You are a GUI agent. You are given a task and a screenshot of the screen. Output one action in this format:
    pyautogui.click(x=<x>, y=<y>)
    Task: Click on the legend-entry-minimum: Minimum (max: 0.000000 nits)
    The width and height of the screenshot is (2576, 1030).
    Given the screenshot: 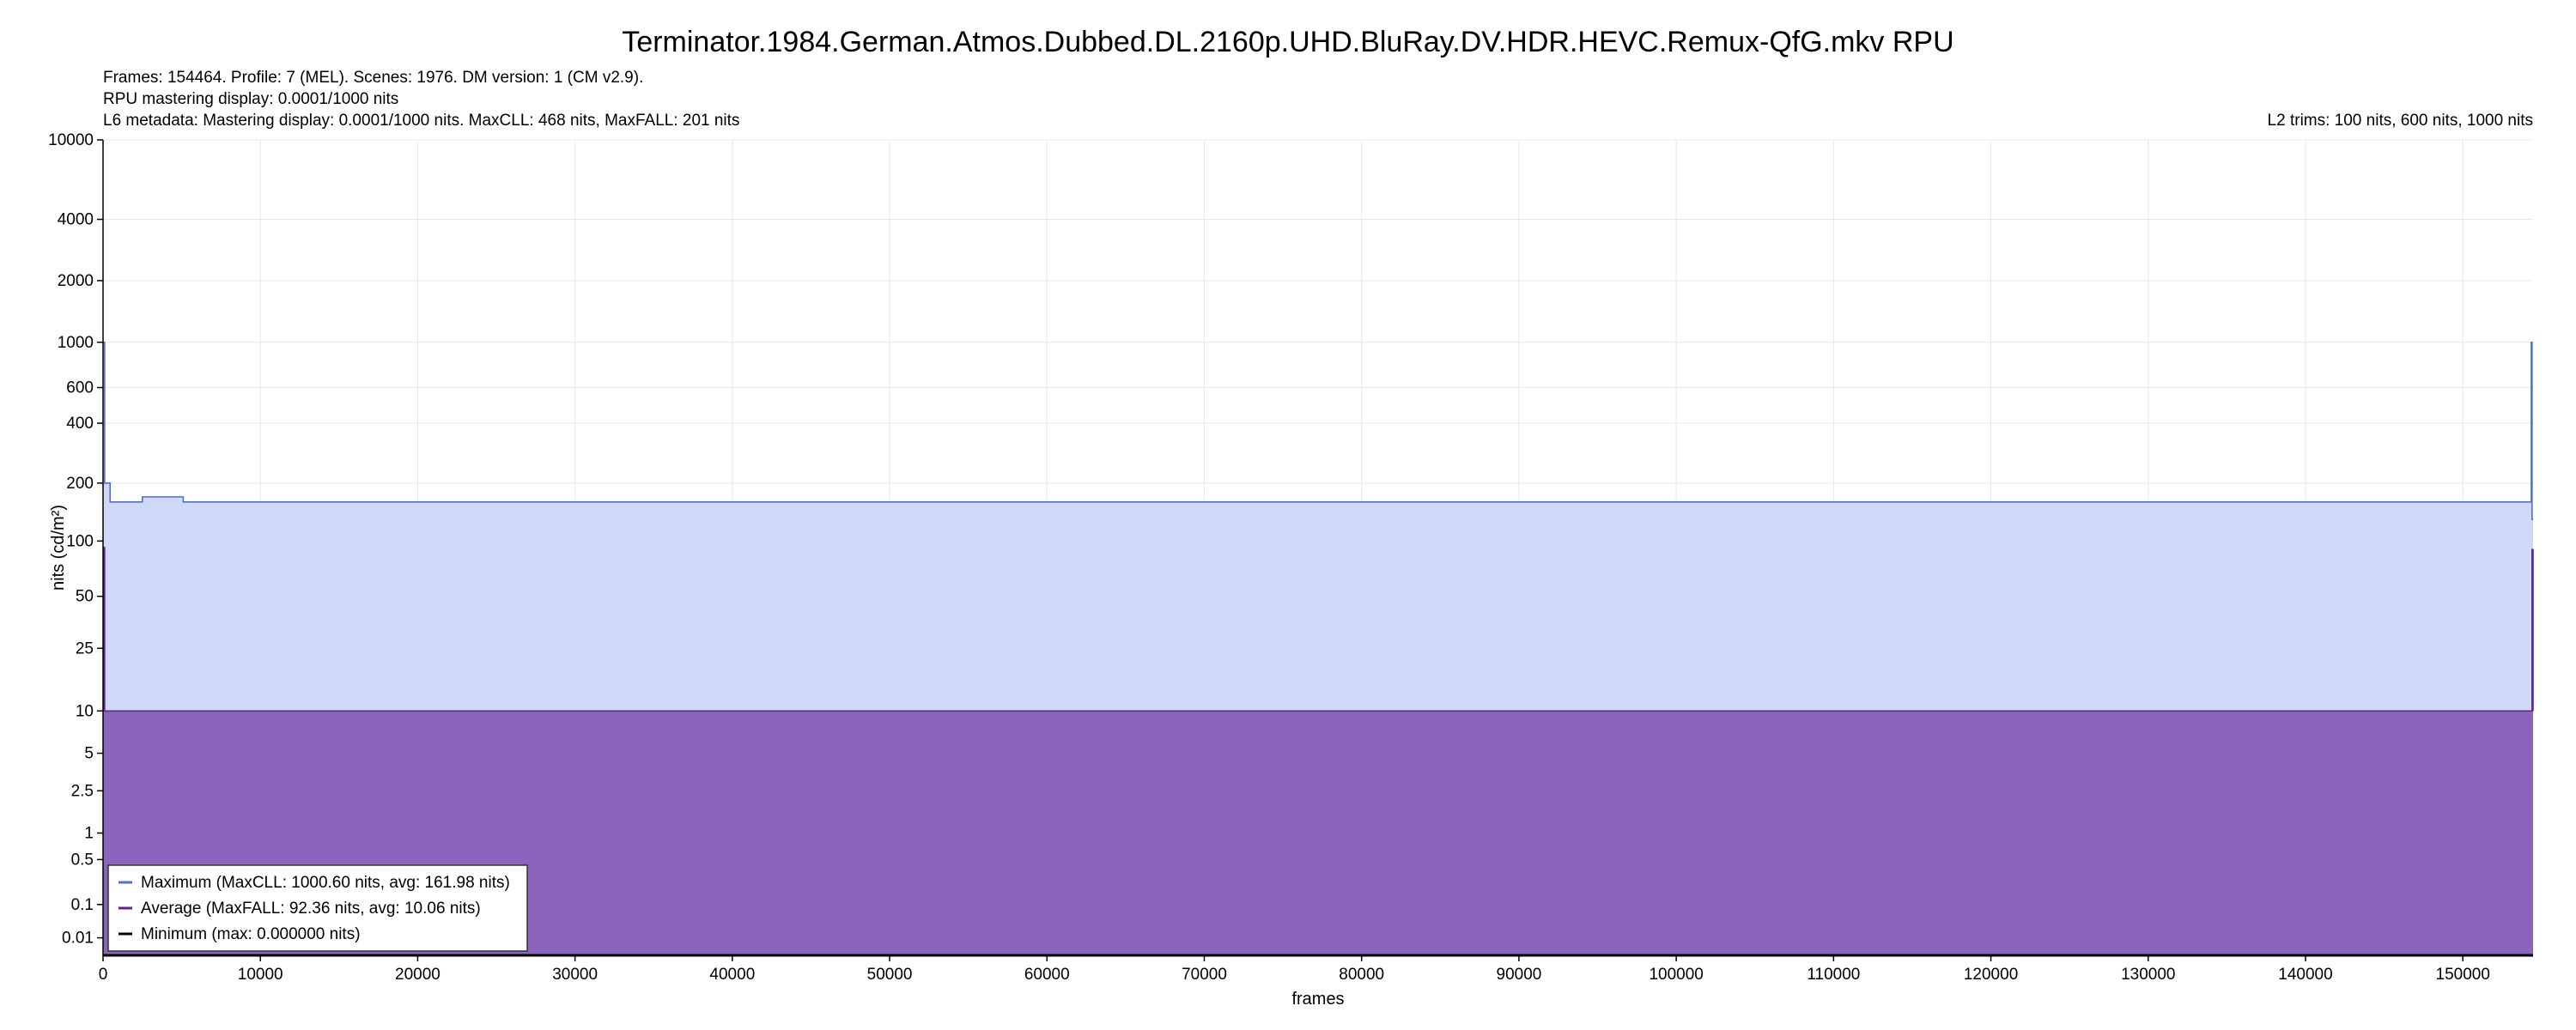 What is the action you would take?
    pyautogui.click(x=251, y=934)
    